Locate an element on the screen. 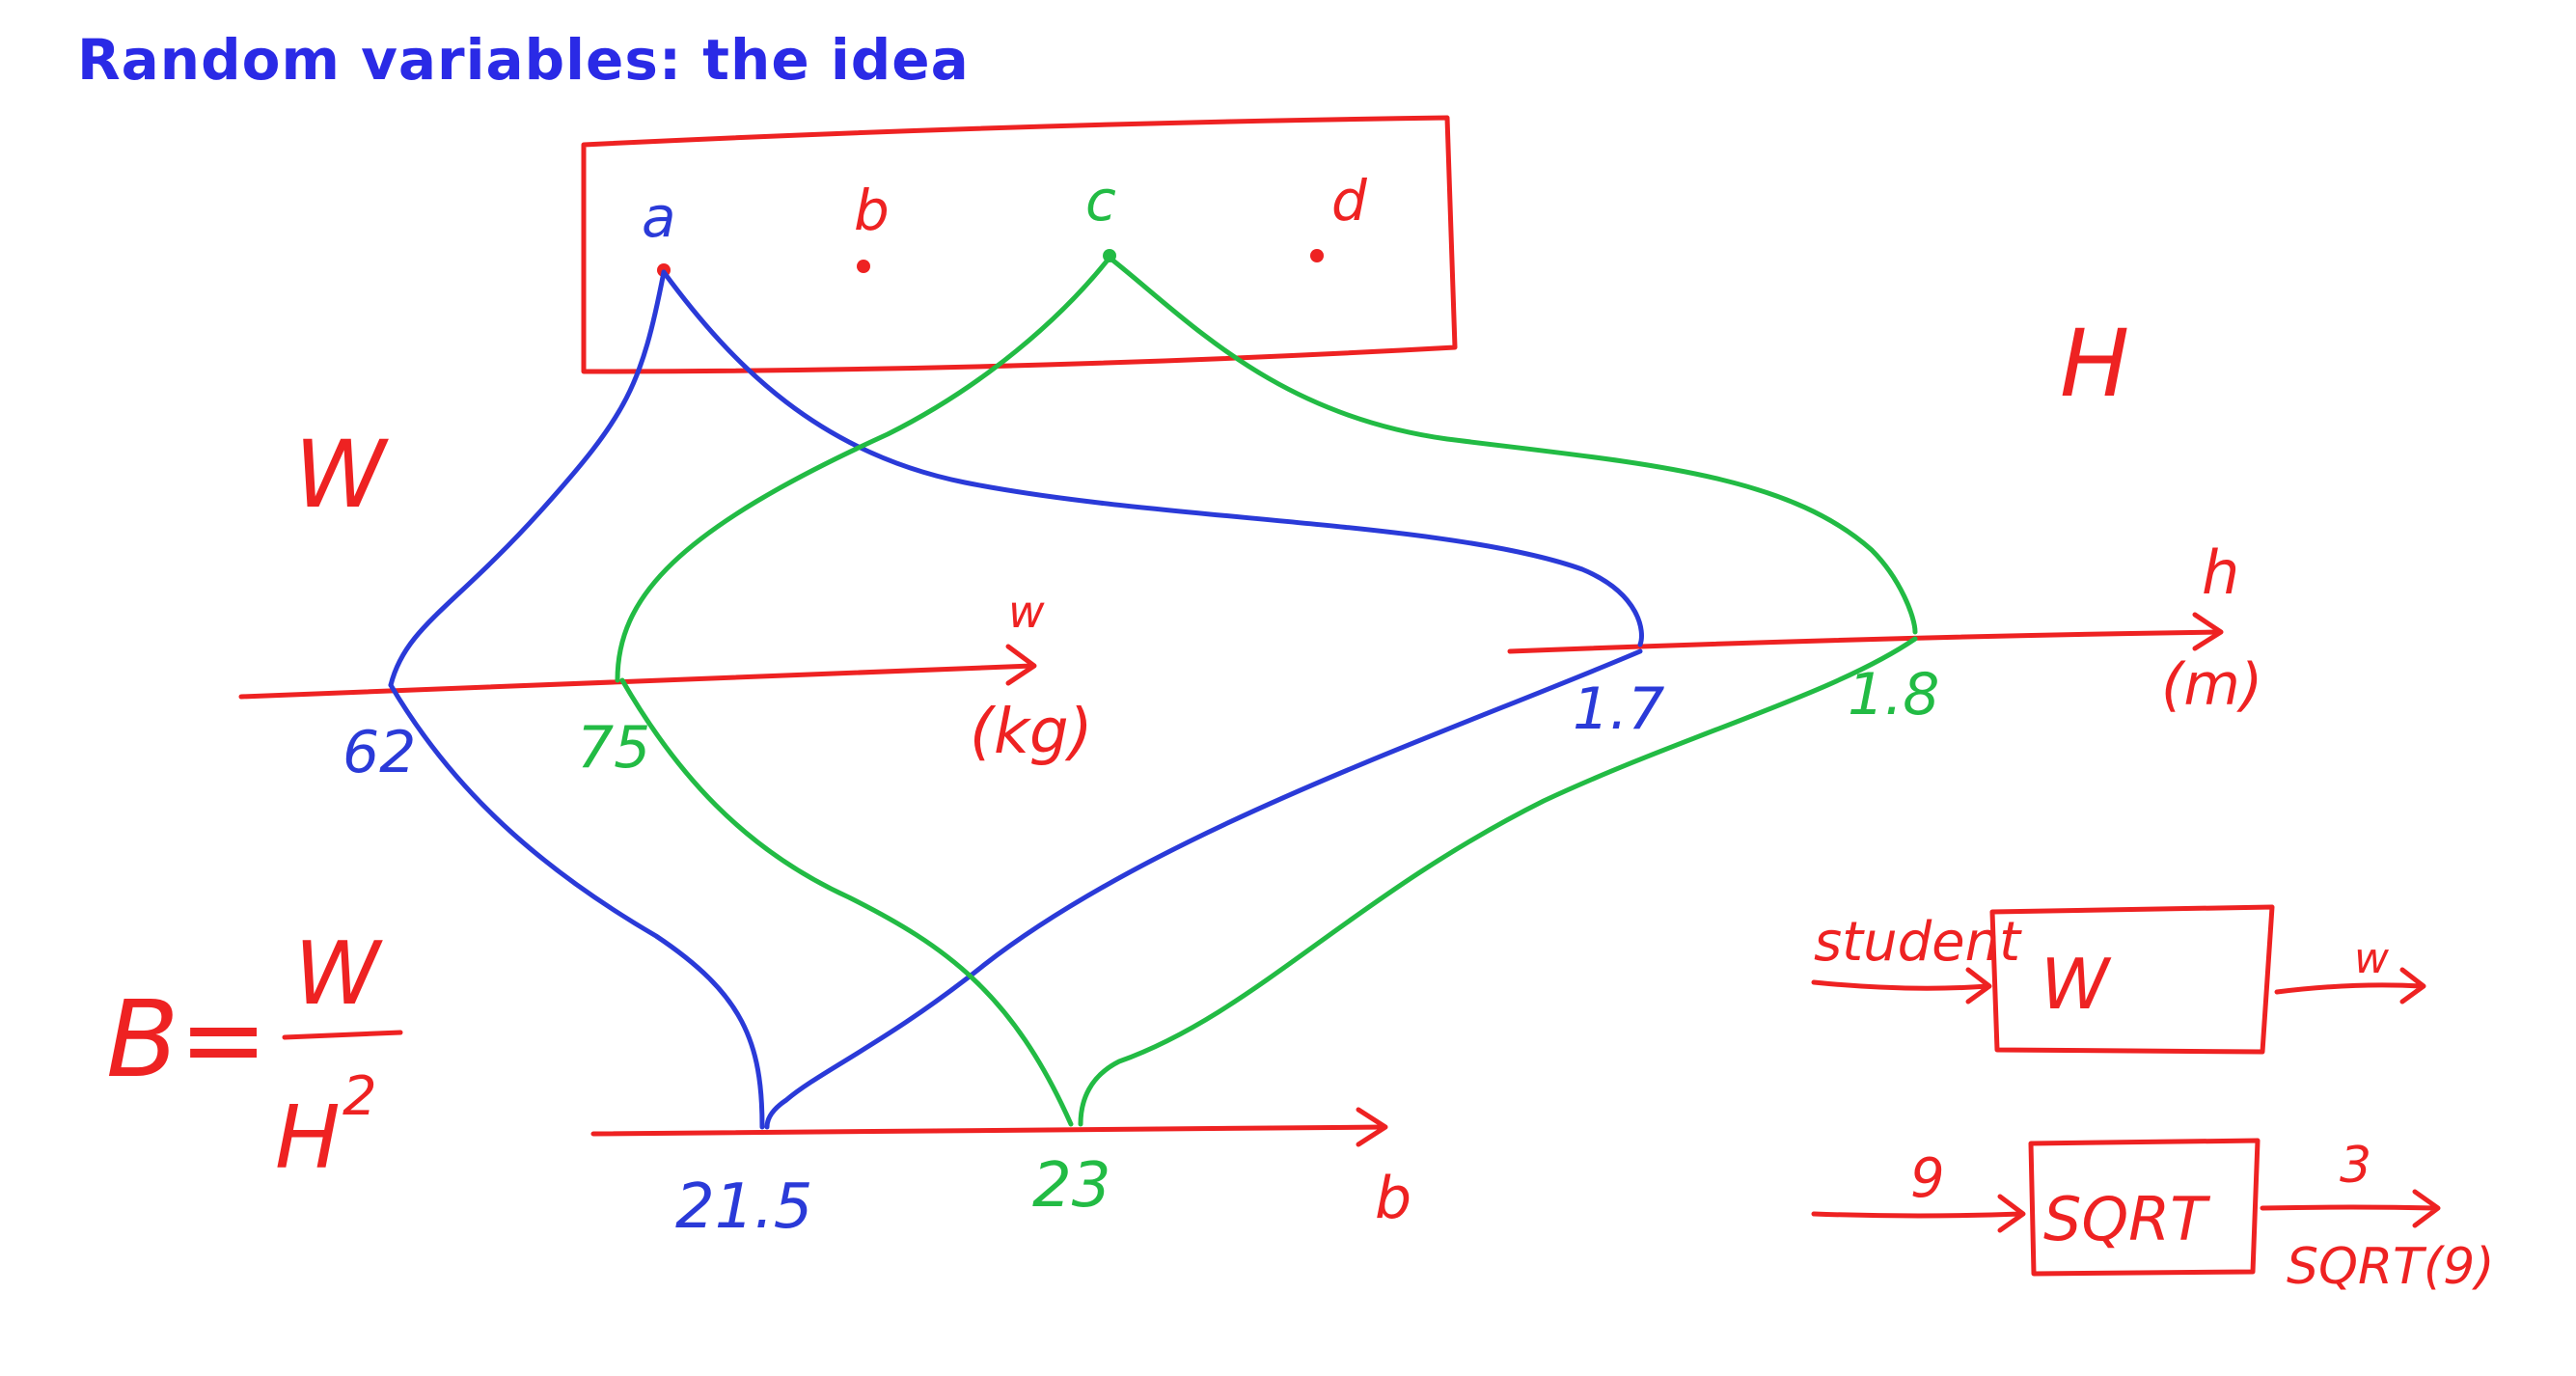 This screenshot has height=1376, width=2576. sample-space: a b c d is located at coordinates (1020, 244).